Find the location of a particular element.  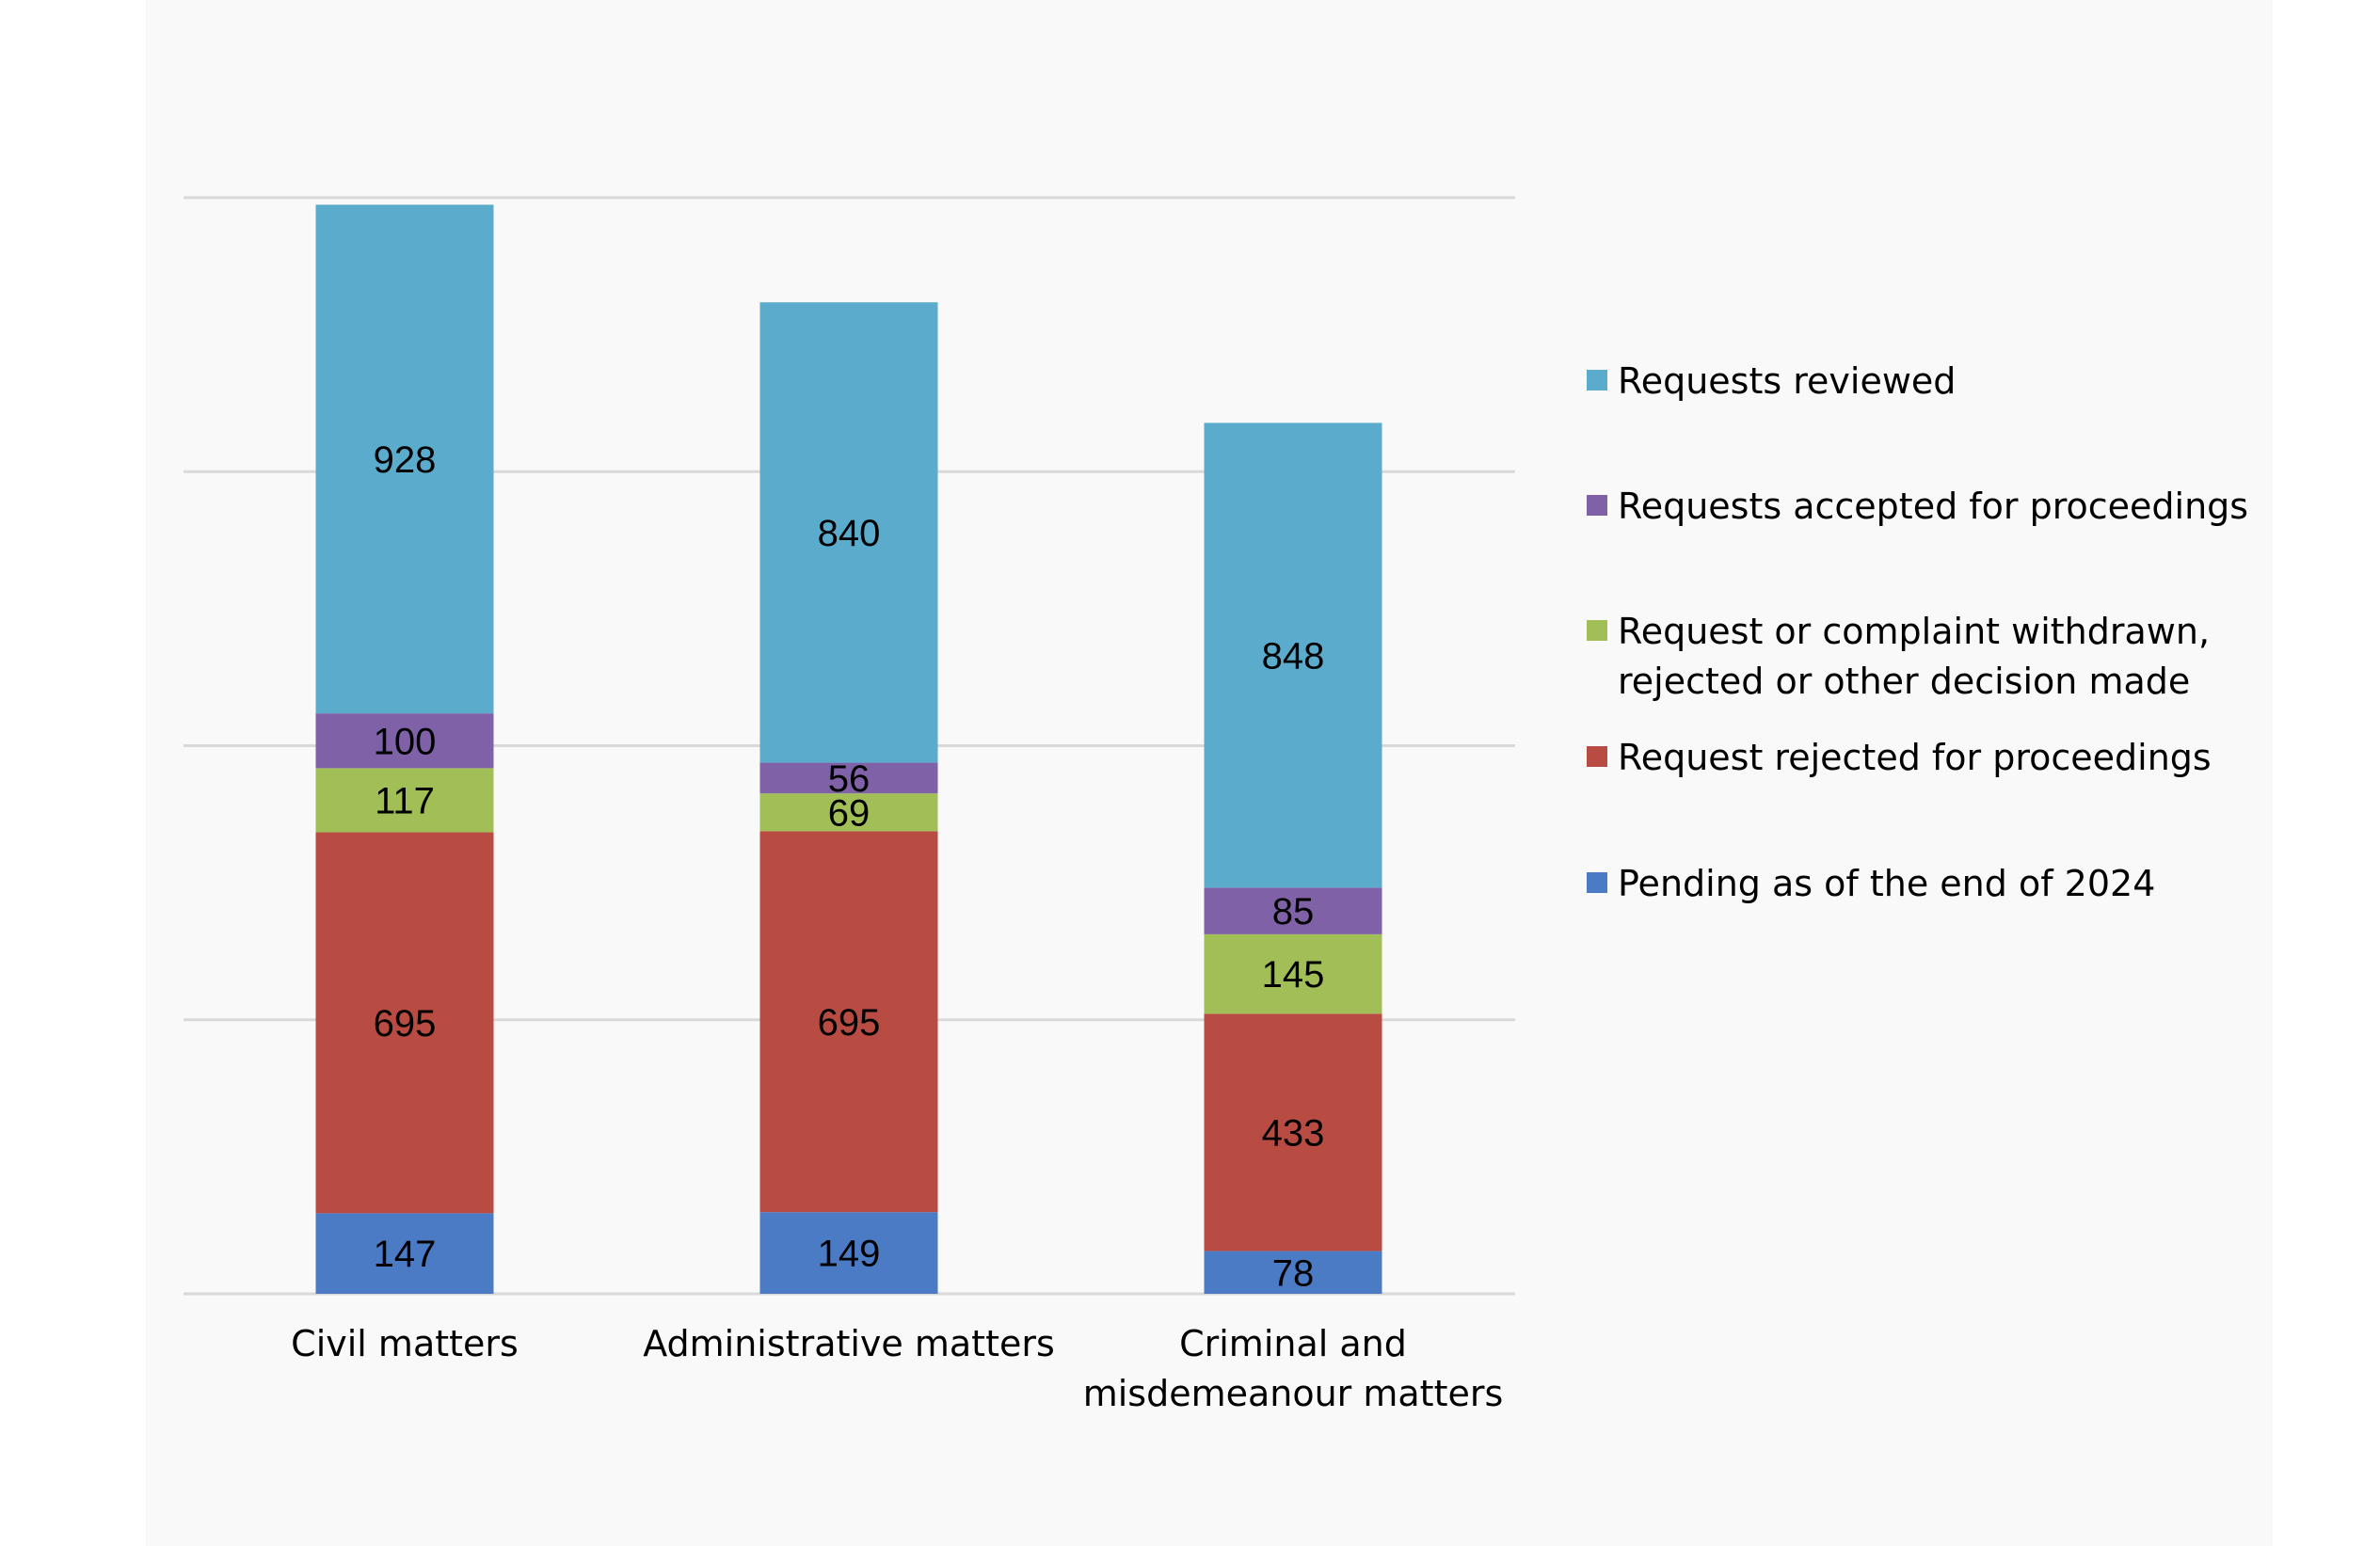

legend-label-line: Pending as of the end of 2024 is located at coordinates (1886, 883).